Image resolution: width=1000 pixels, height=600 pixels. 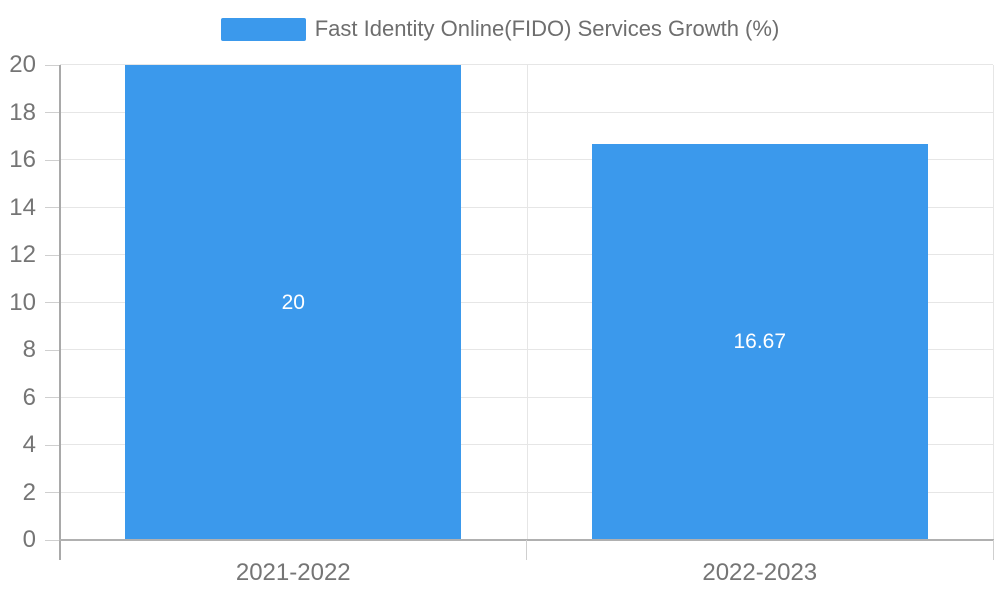 I want to click on bar-value-label: 16.67, so click(x=760, y=342).